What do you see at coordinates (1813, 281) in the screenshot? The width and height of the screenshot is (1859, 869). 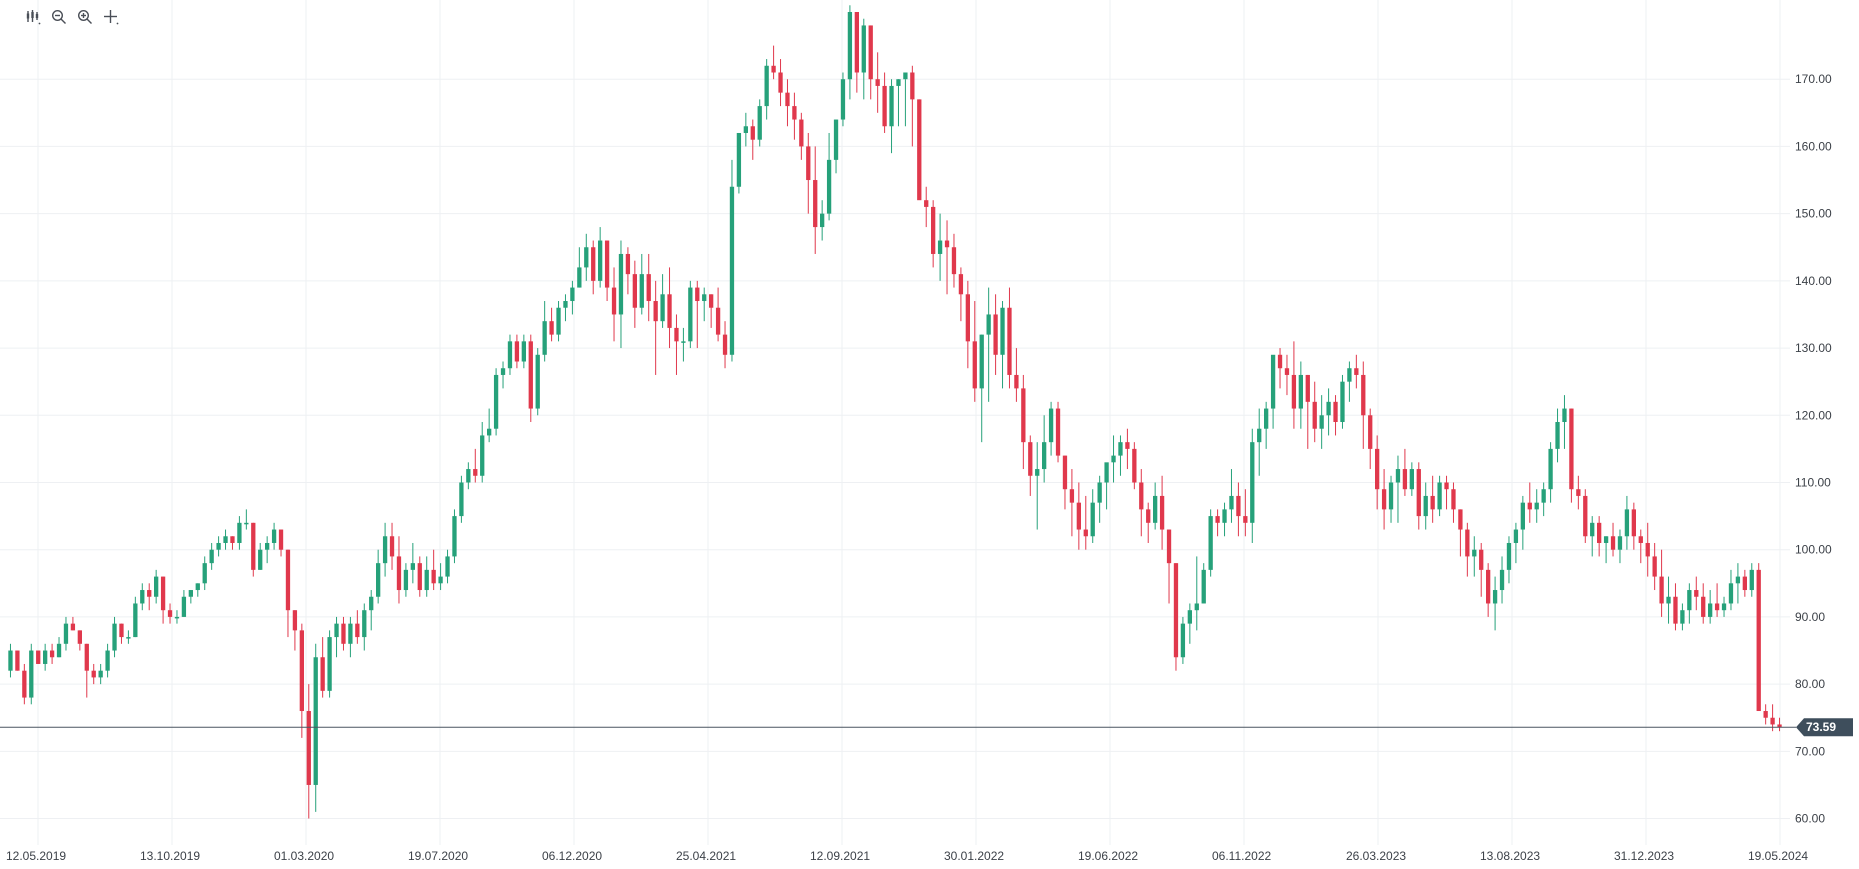 I see `y-tick-label: 140.00` at bounding box center [1813, 281].